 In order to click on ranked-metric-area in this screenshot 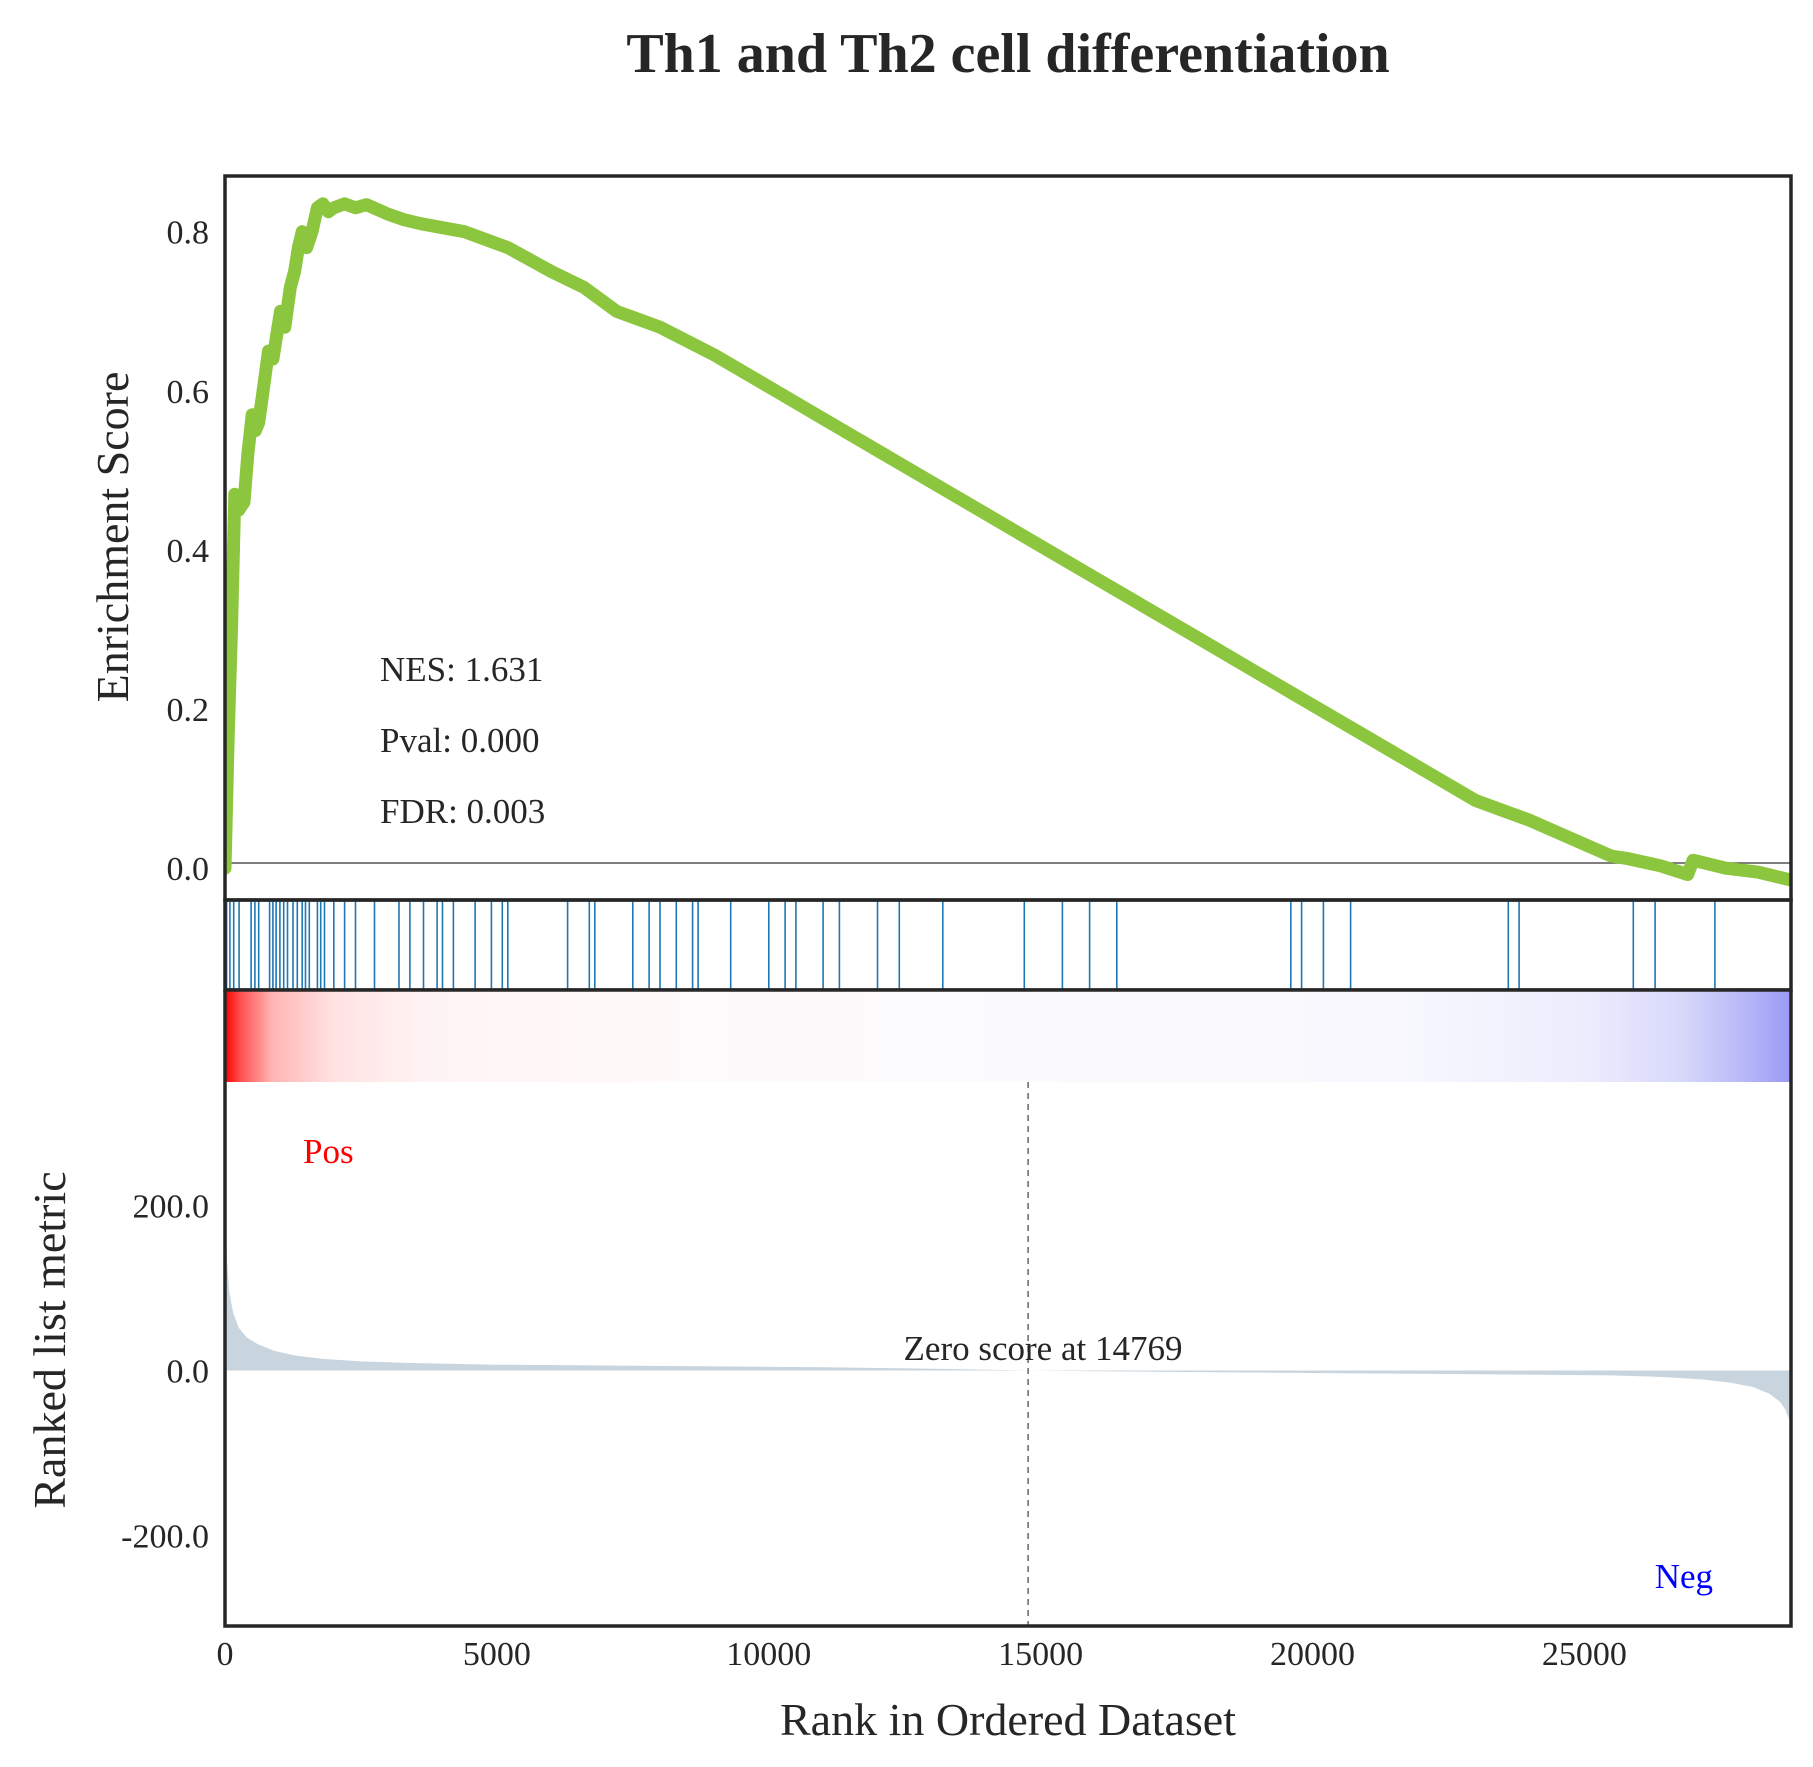, I will do `click(1008, 1305)`.